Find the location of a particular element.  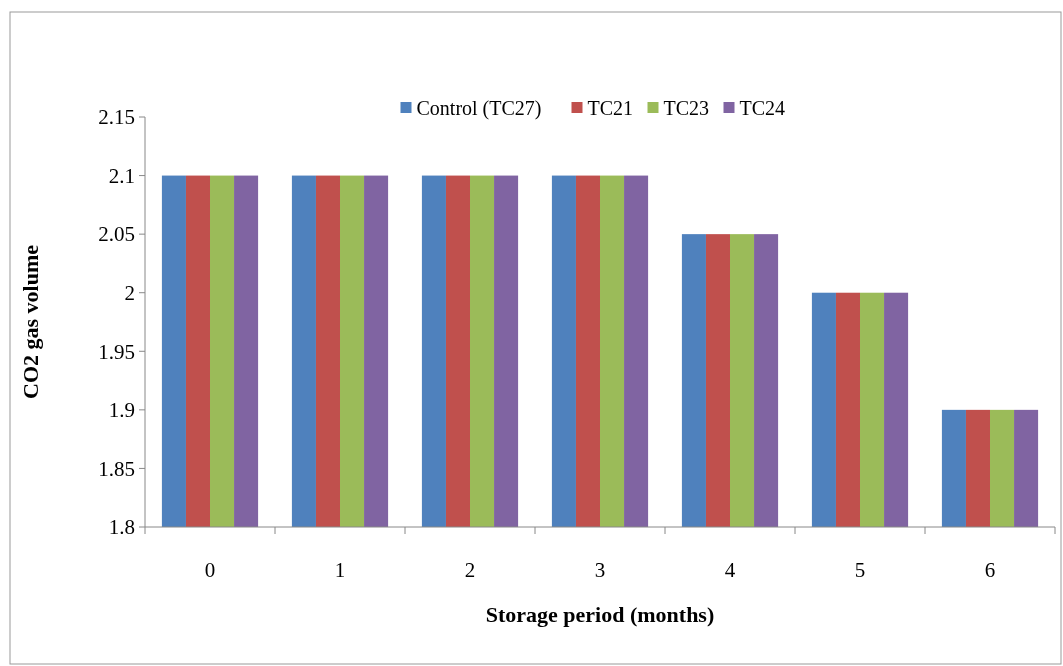

x-tick-label: 6 is located at coordinates (990, 570).